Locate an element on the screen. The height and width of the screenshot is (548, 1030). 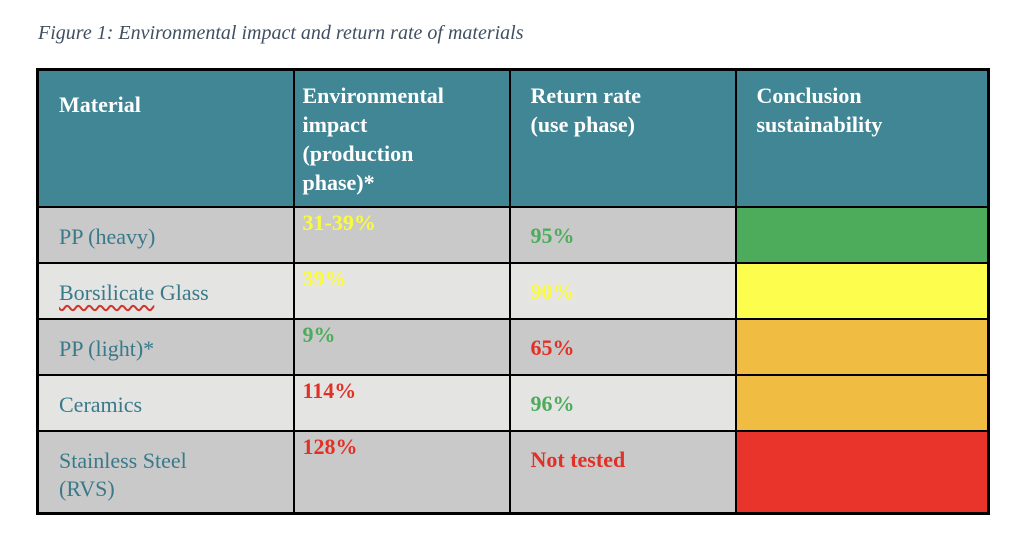
impact-value: 9% is located at coordinates (319, 334).